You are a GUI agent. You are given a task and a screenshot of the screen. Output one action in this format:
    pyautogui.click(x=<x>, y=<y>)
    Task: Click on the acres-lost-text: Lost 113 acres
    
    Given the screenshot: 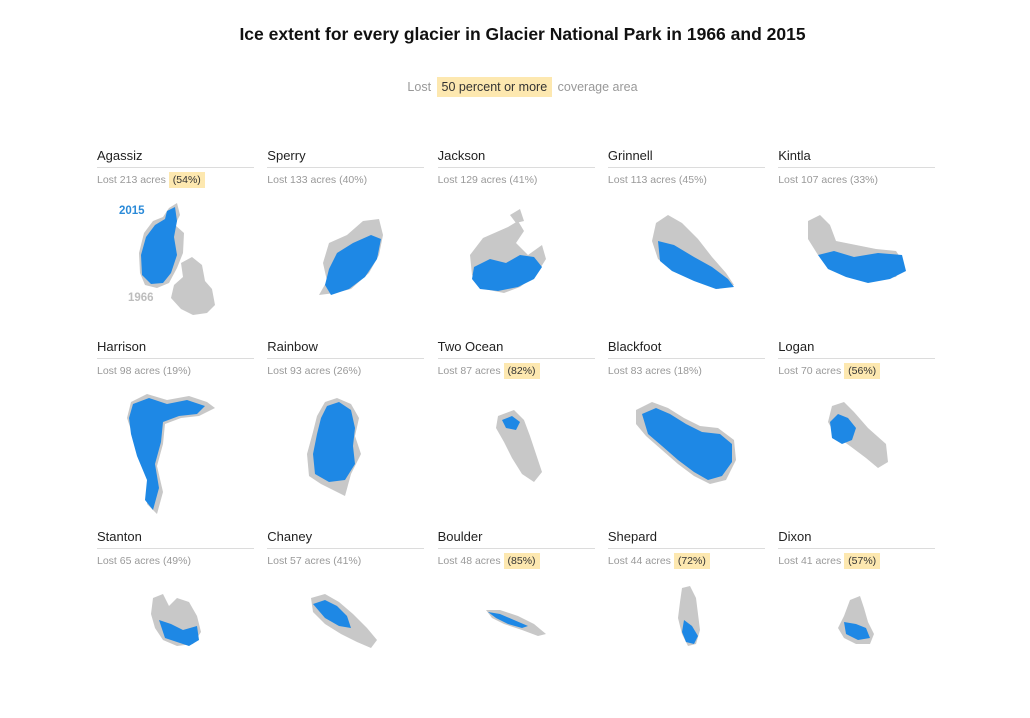 What is the action you would take?
    pyautogui.click(x=643, y=180)
    